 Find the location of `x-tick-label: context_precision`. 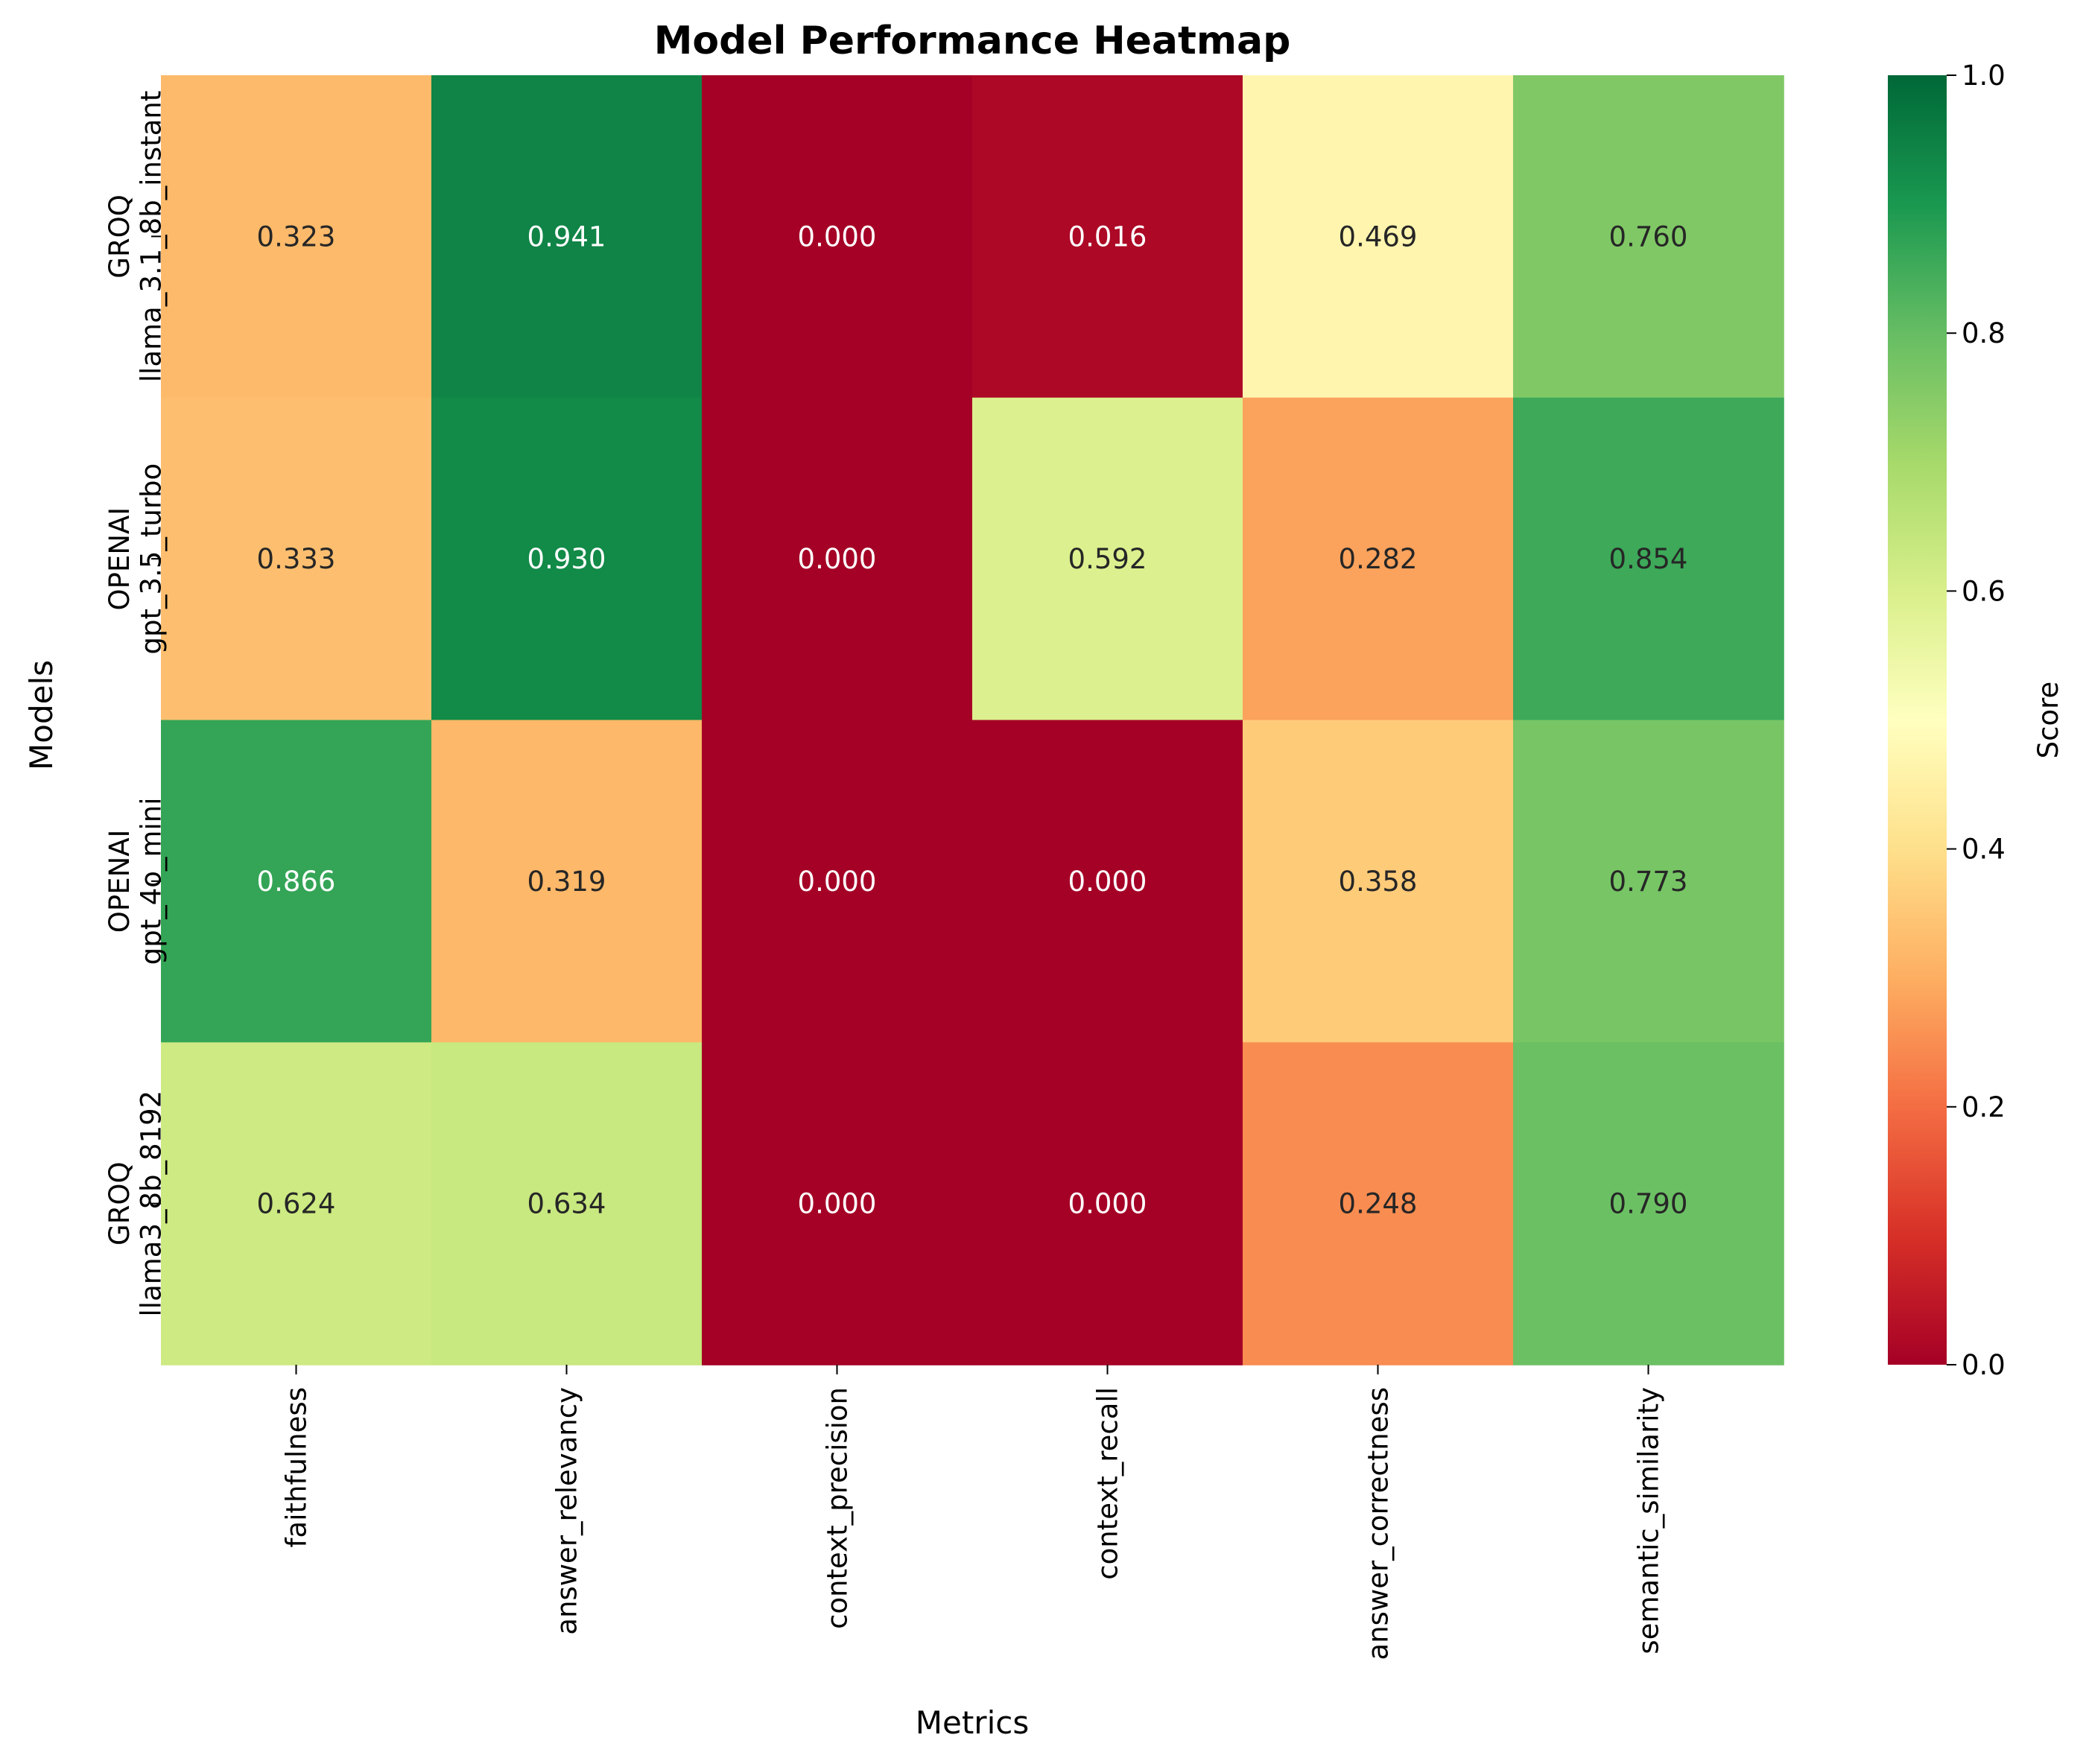

x-tick-label: context_precision is located at coordinates (838, 1508).